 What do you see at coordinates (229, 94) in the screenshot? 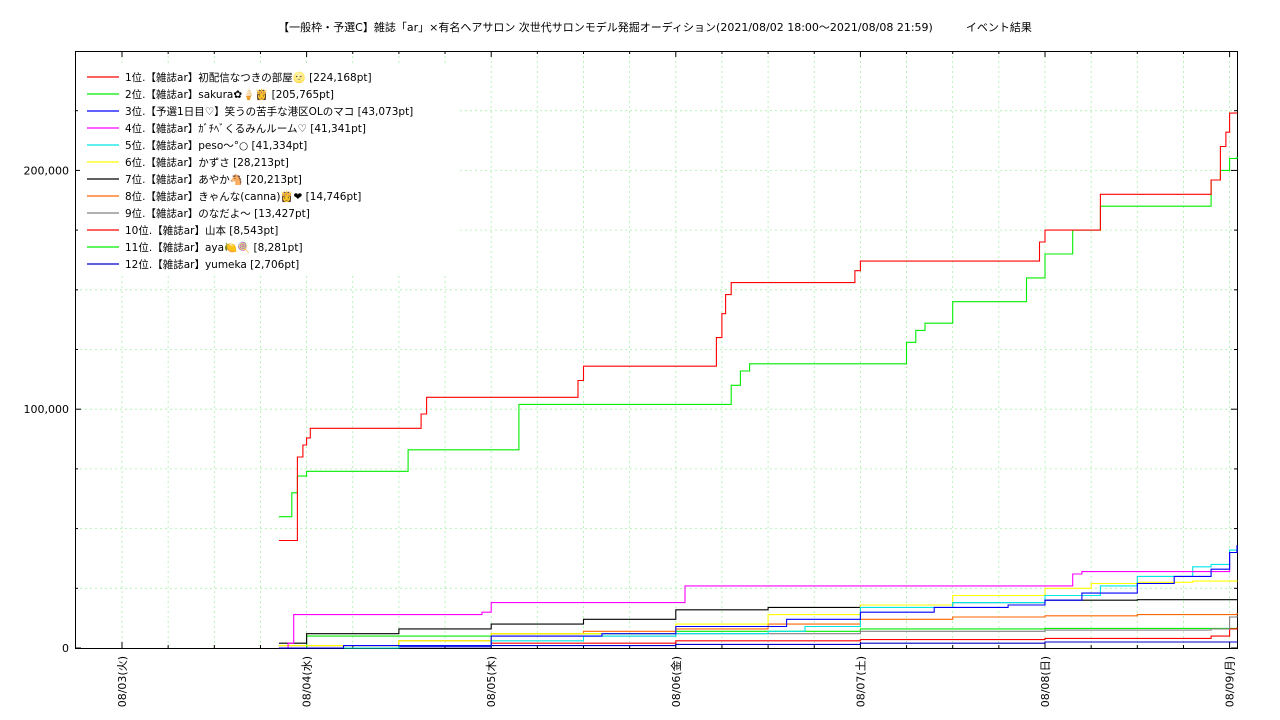
I see `legend-entry: 2位.【雑誌ar】sakura✿🍦👸 [205,765pt]` at bounding box center [229, 94].